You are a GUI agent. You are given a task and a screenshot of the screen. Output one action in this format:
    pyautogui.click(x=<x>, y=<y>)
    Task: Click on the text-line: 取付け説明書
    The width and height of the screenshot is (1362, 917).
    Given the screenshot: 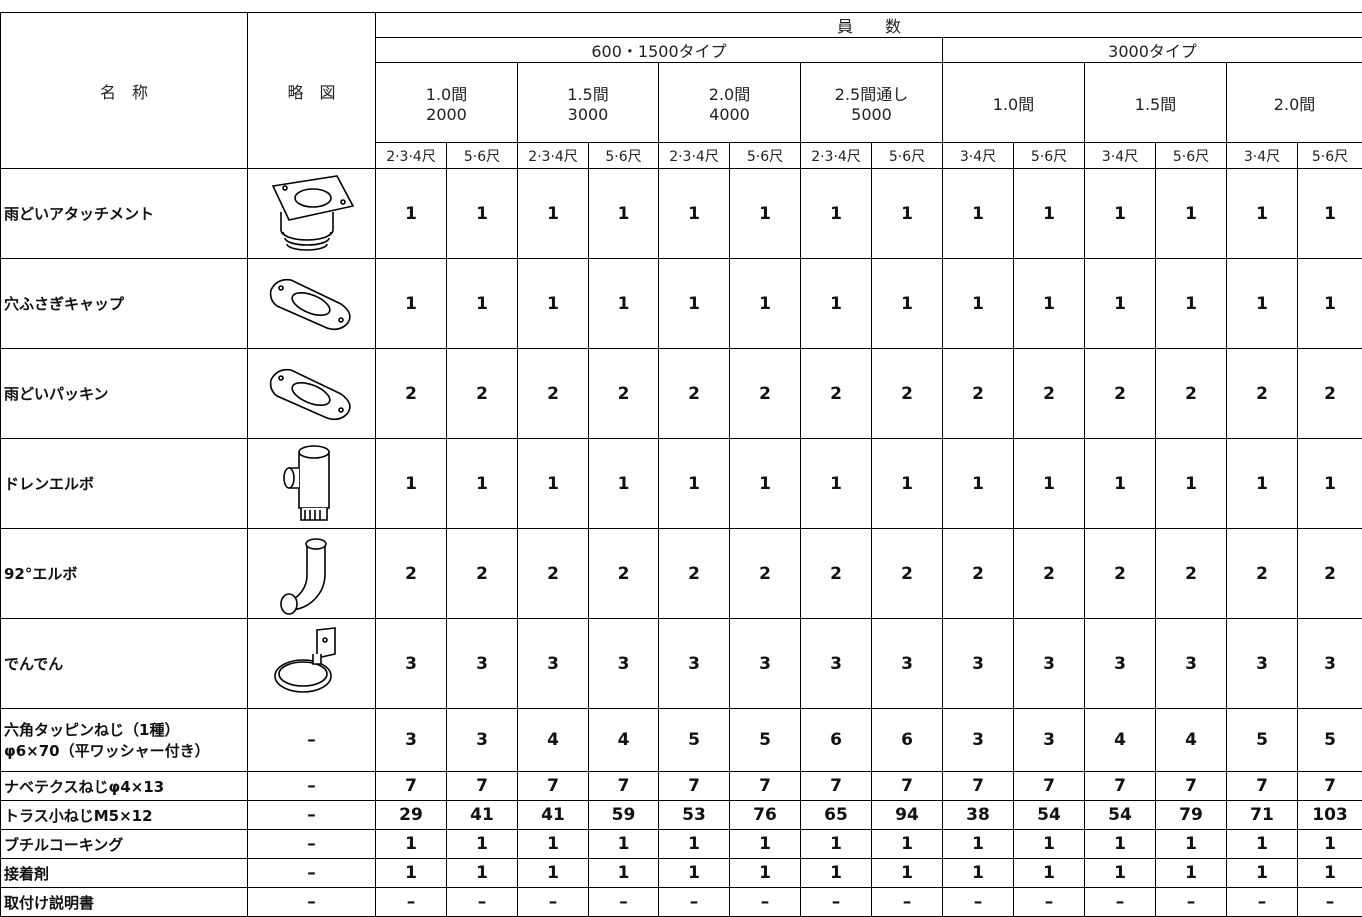 What is the action you would take?
    pyautogui.click(x=125, y=902)
    